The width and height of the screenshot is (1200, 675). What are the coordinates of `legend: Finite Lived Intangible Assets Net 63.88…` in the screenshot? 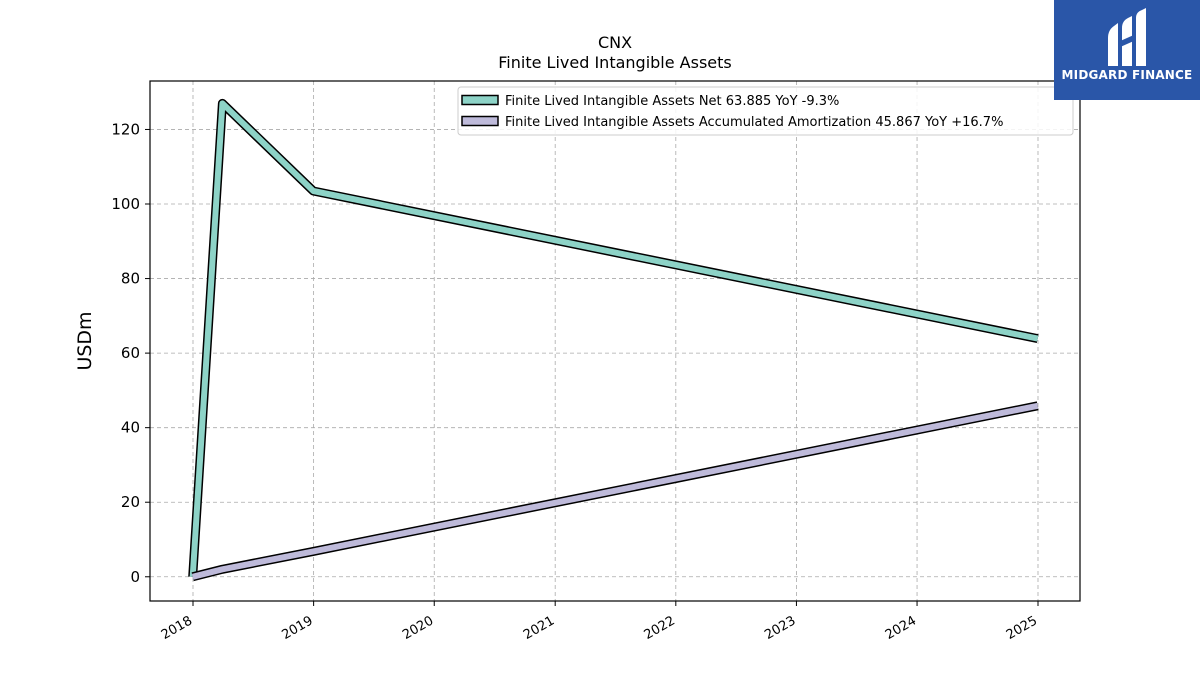 It's located at (765, 111).